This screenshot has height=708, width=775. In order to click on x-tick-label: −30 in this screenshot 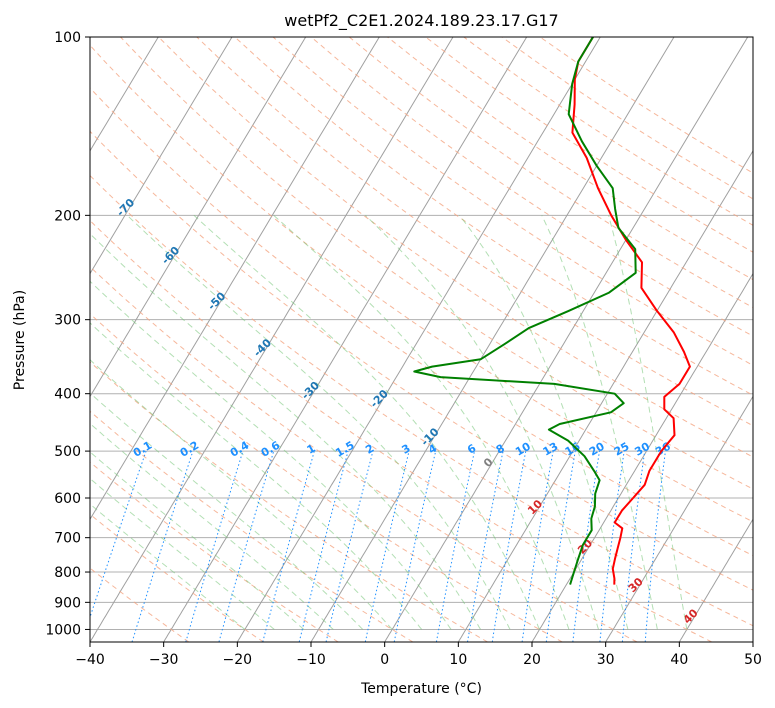, I will do `click(164, 660)`.